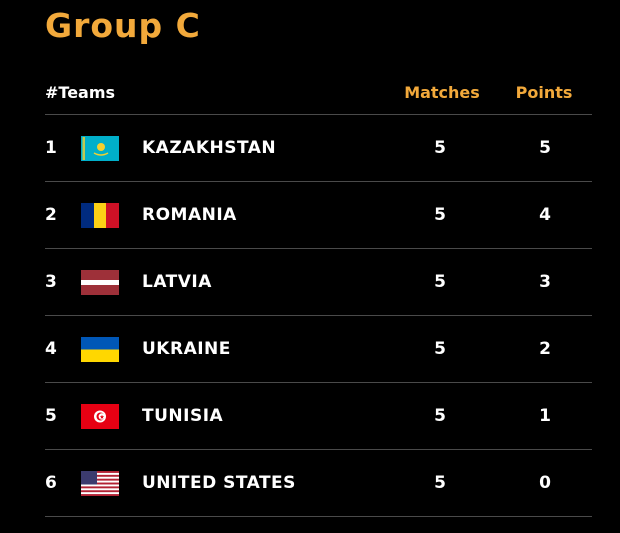  What do you see at coordinates (51, 416) in the screenshot?
I see `rank: 5` at bounding box center [51, 416].